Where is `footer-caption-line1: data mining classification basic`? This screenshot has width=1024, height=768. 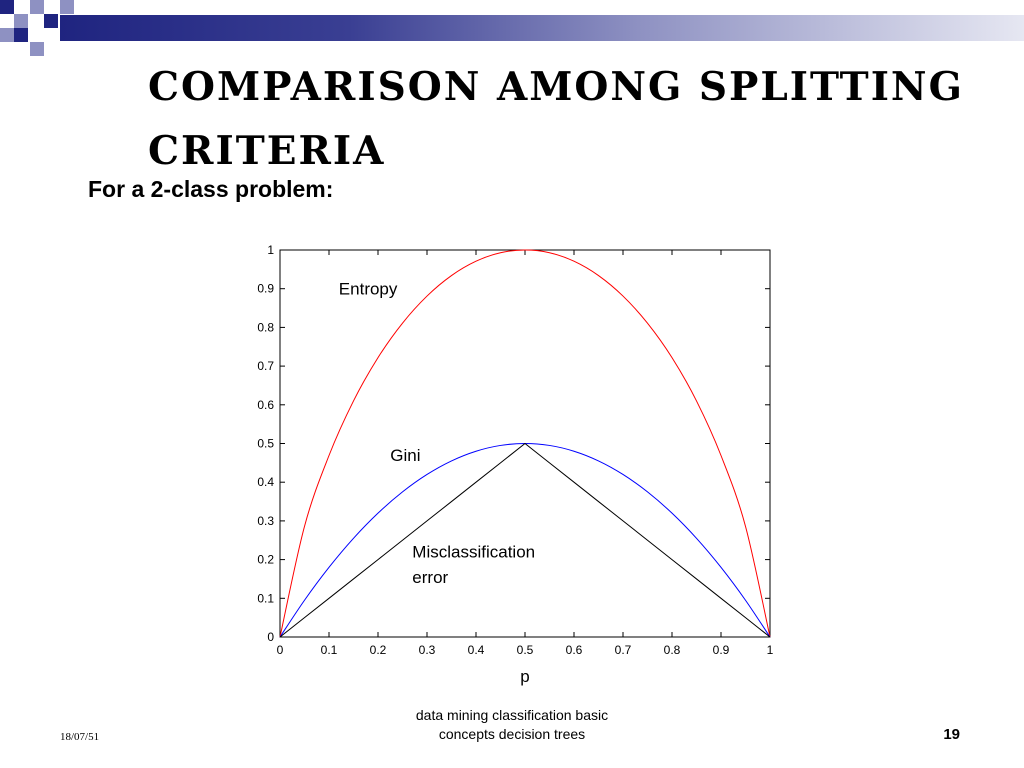
footer-caption-line1: data mining classification basic is located at coordinates (512, 715).